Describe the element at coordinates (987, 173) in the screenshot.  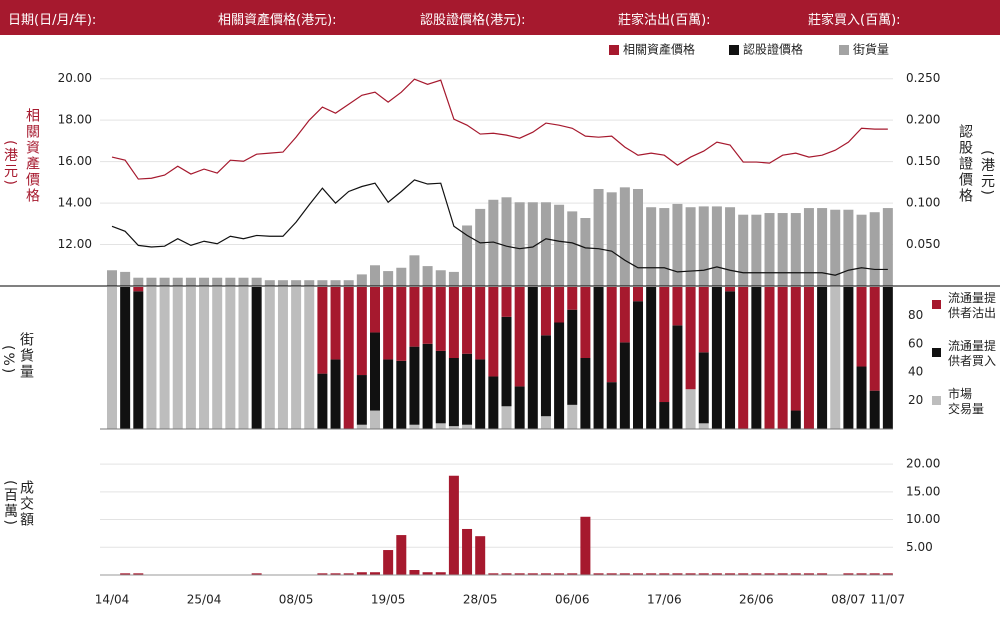
I see `y2-axis-unit: (港元)` at that location.